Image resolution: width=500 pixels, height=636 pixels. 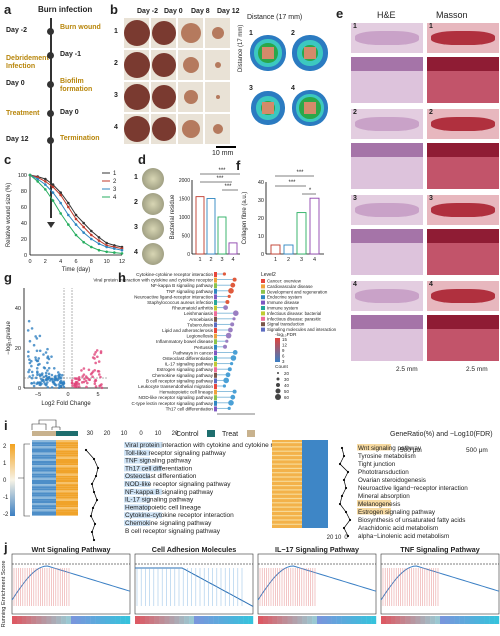 I want to click on top-axis-tick: 20, so click(x=175, y=434).